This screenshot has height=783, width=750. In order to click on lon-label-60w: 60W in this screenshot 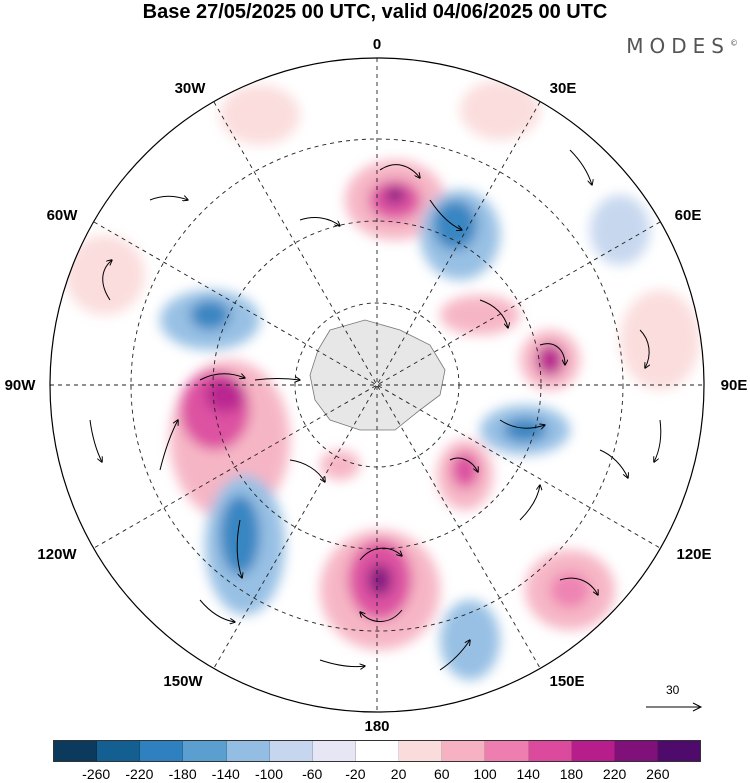, I will do `click(62, 215)`.